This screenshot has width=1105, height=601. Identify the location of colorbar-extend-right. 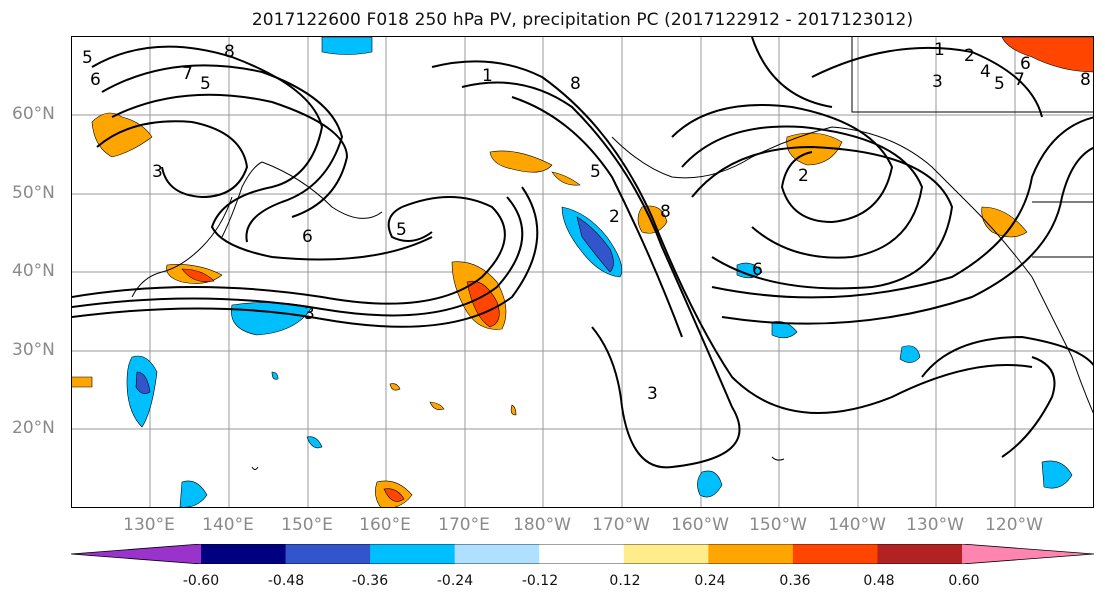
(1028, 554).